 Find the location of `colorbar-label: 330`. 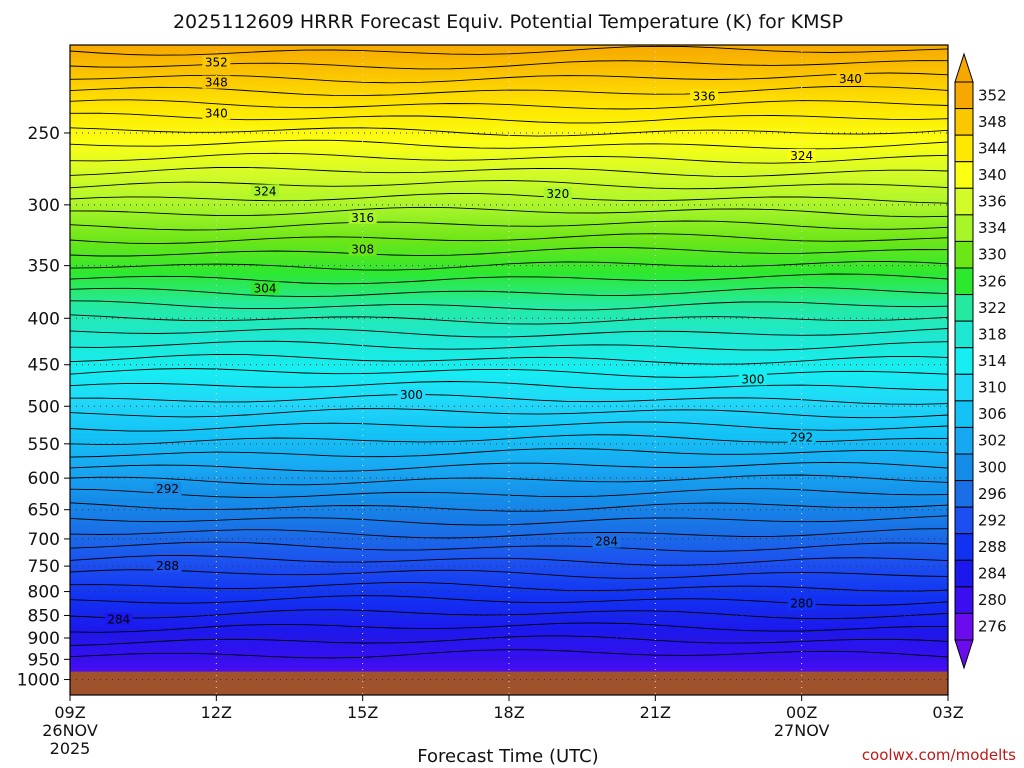

colorbar-label: 330 is located at coordinates (992, 255).